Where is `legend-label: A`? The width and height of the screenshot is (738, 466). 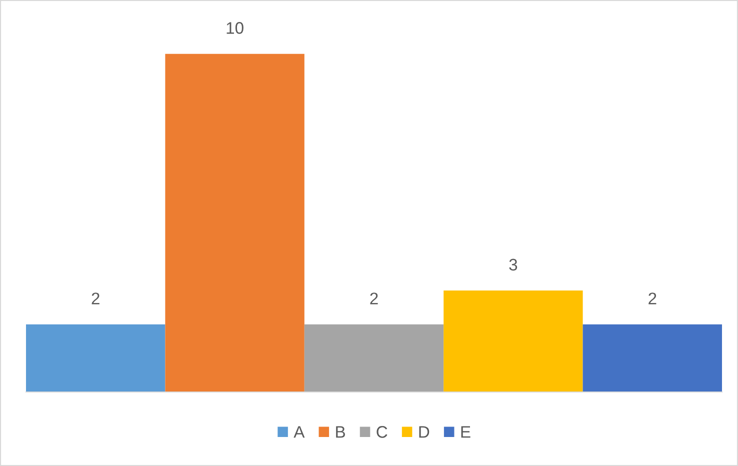
legend-label: A is located at coordinates (299, 432).